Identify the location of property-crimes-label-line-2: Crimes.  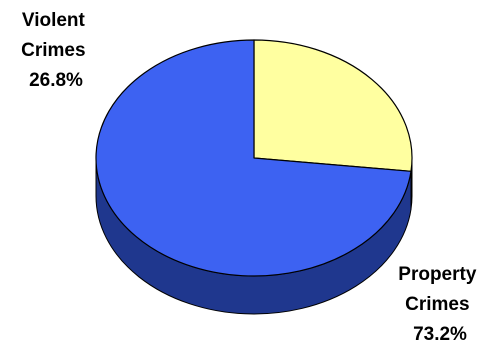
(437, 304).